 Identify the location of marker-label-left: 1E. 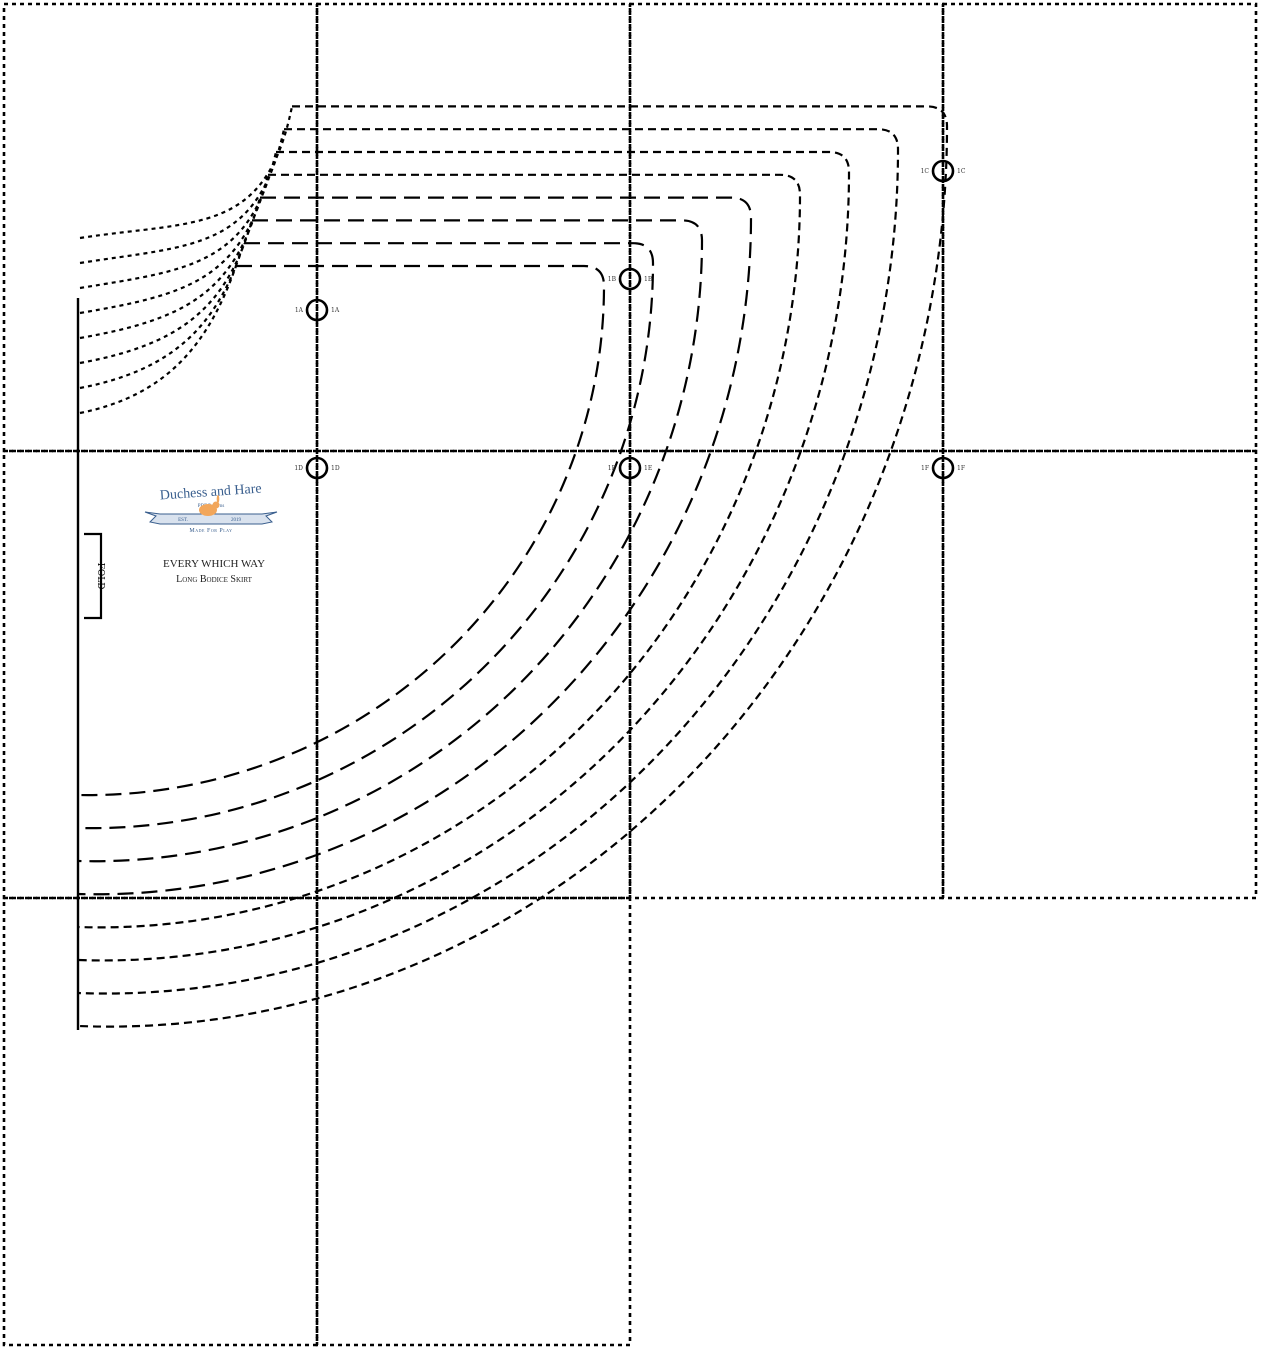
(612, 468).